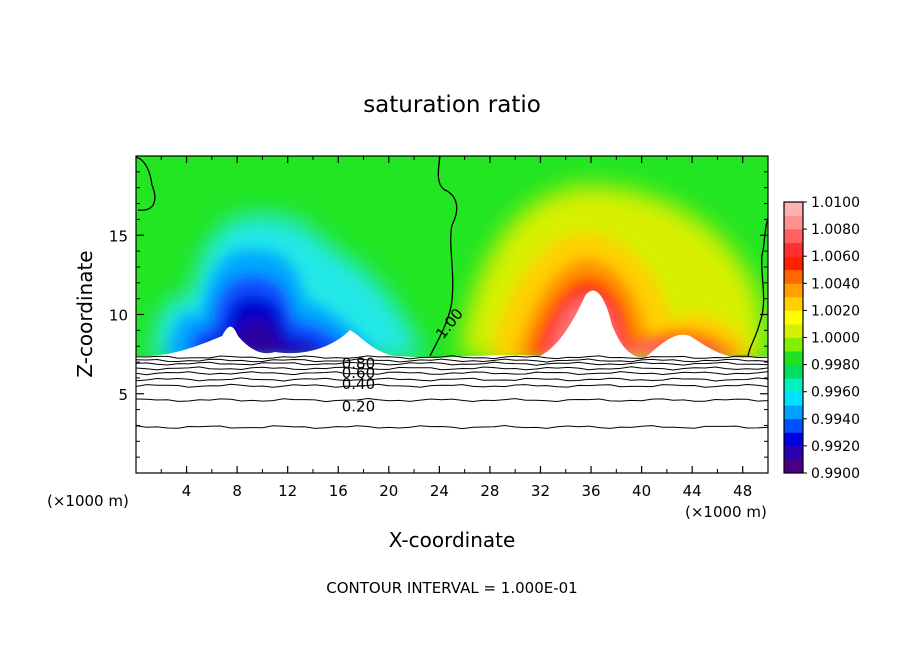  I want to click on contour-labels: 1.000.800.600.400.20, so click(404, 360).